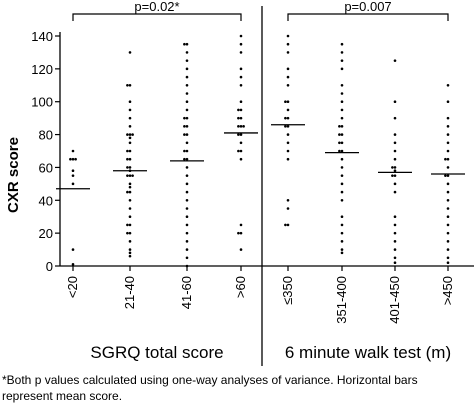  I want to click on y-tick-label: 120, so click(42, 69).